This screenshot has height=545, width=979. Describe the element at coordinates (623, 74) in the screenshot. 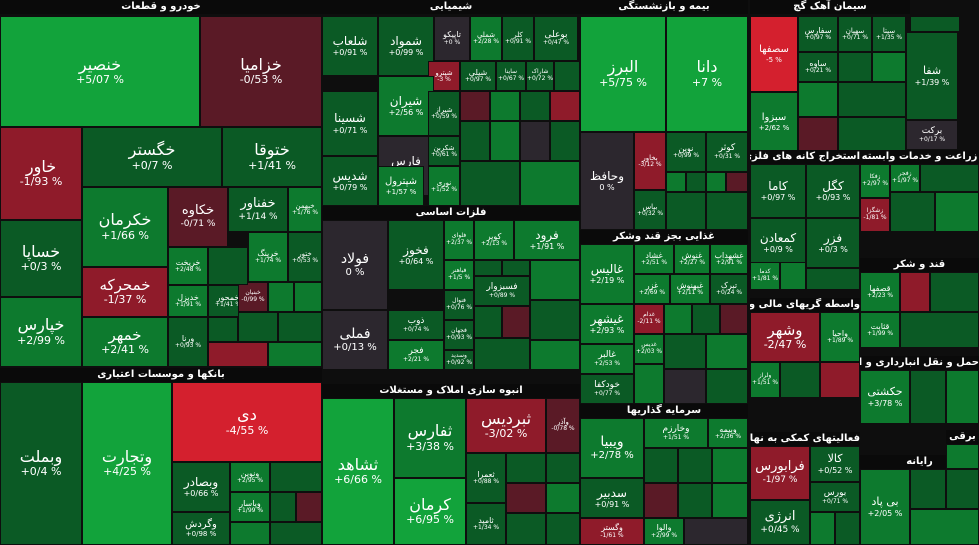

I see `stock-tile: البرز +5/75 %` at that location.